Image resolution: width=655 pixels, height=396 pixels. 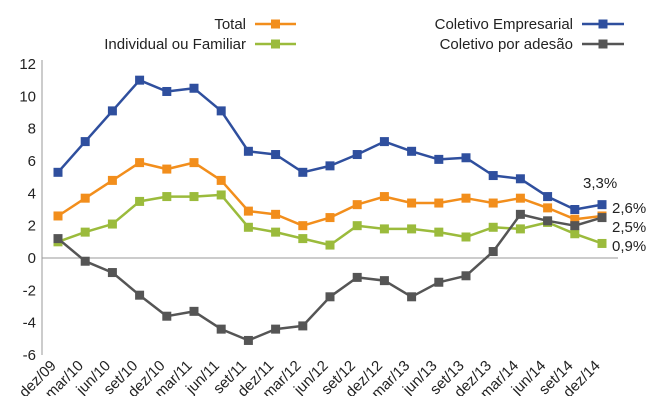 What do you see at coordinates (600, 183) in the screenshot?
I see `end-value-label: 3,3%` at bounding box center [600, 183].